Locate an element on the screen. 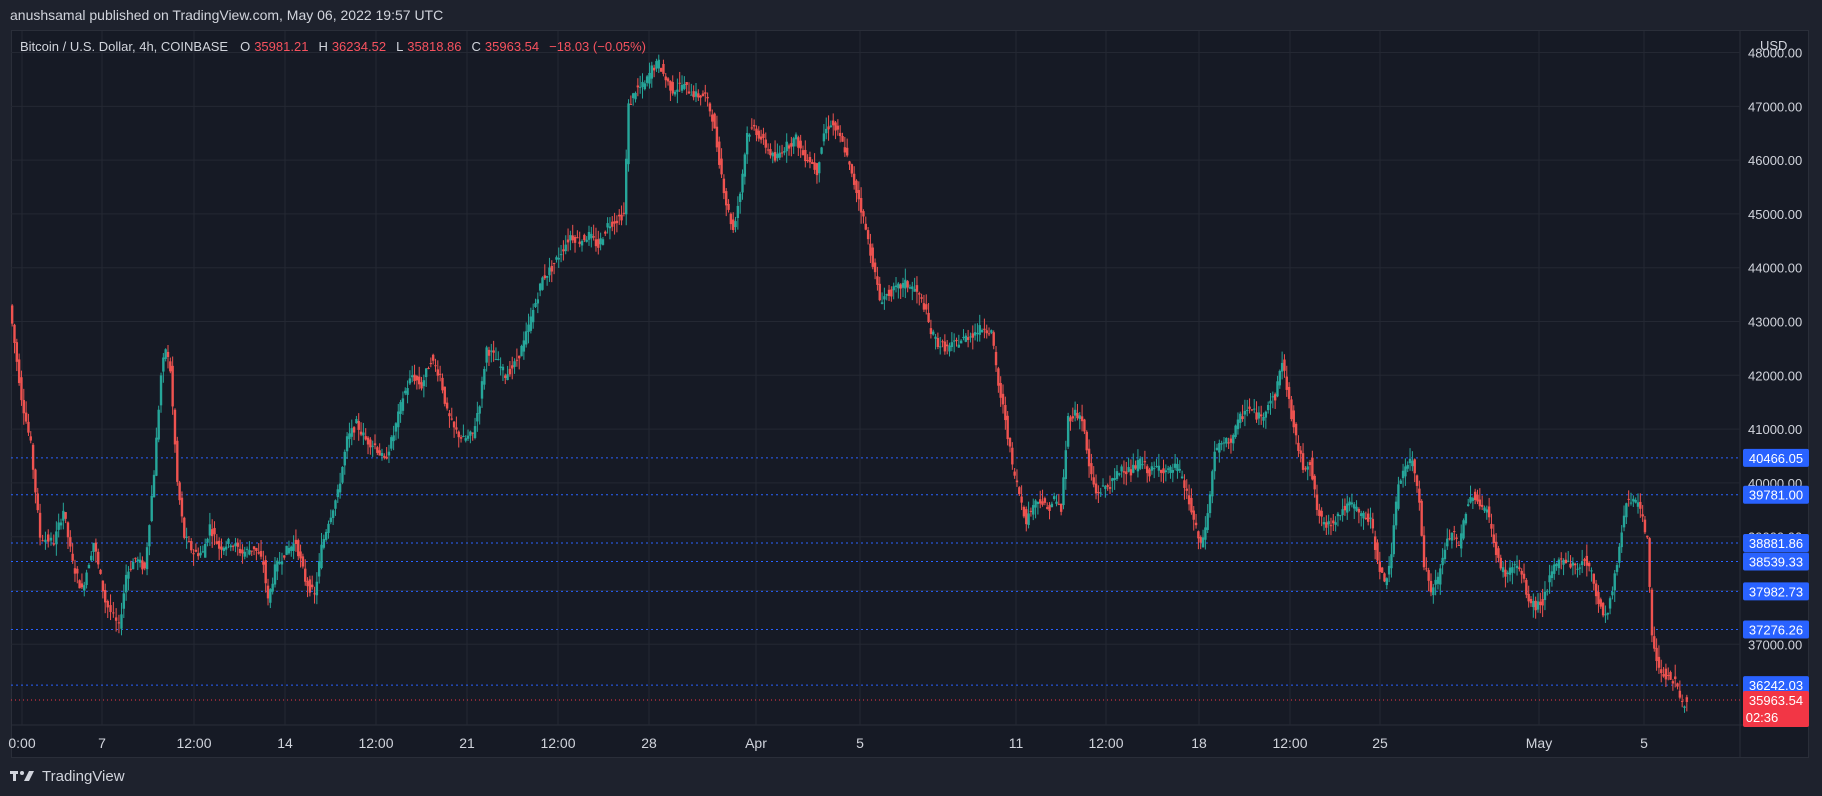 This screenshot has width=1822, height=796. low-value: 35818.86 is located at coordinates (434, 46).